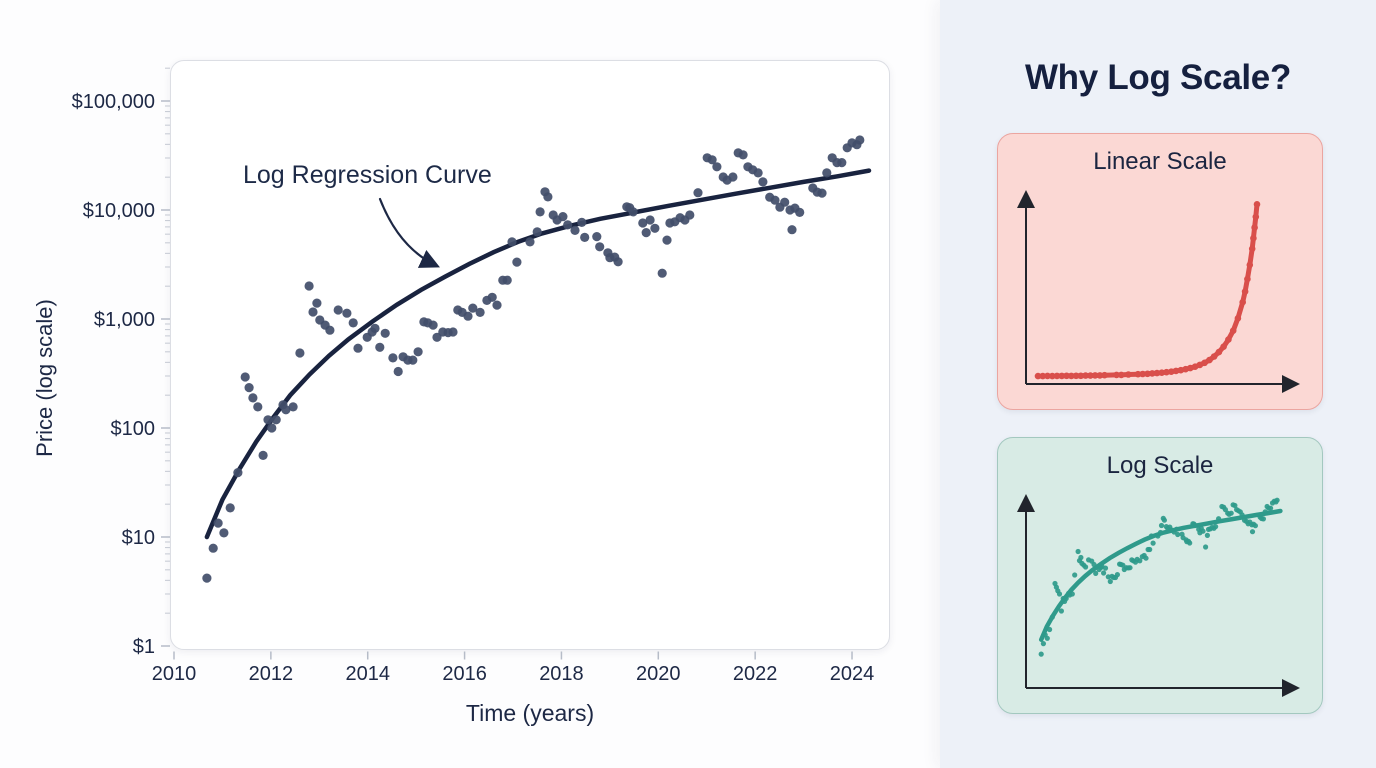 The width and height of the screenshot is (1376, 768). I want to click on linear-scale-mini-chart, so click(1158, 291).